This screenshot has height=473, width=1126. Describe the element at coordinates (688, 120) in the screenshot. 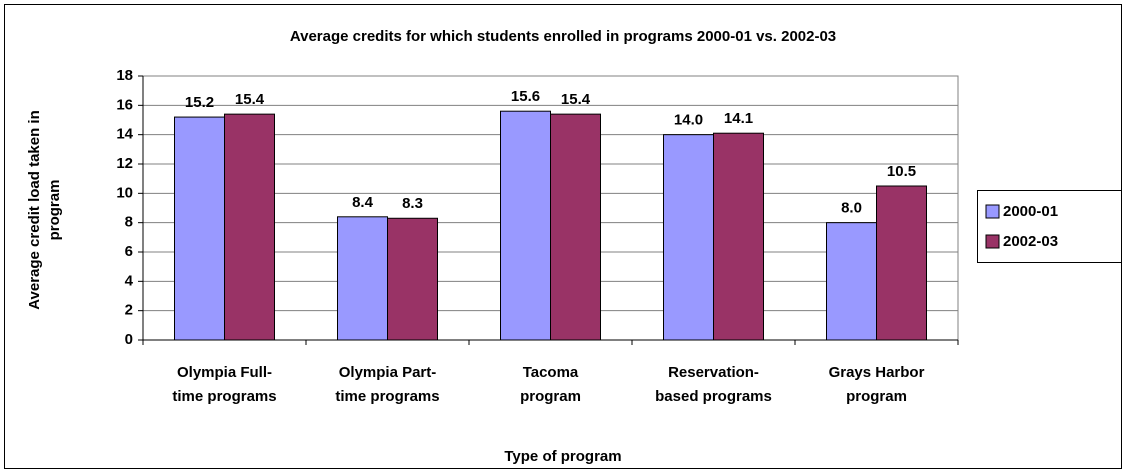

I see `data-label: 14.0` at that location.